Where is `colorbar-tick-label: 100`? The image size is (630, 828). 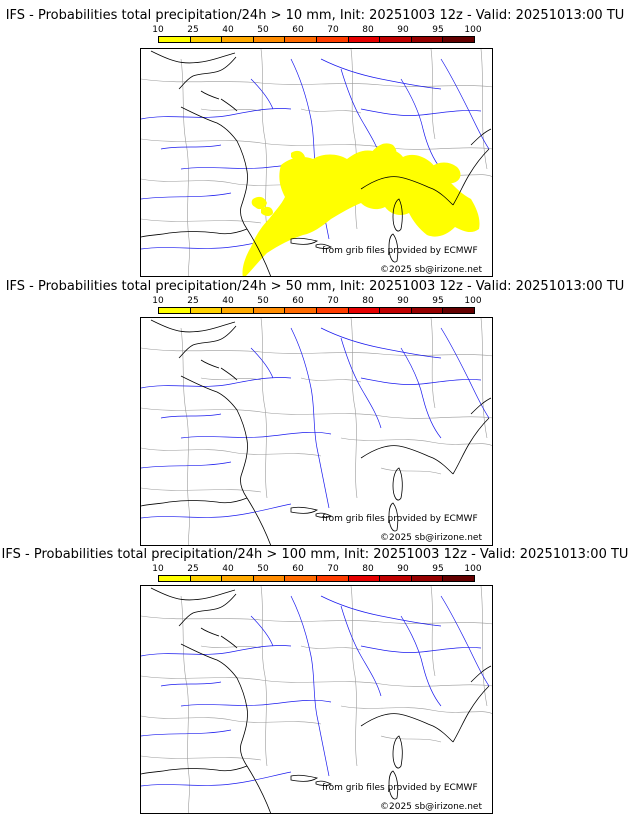 colorbar-tick-label: 100 is located at coordinates (473, 30).